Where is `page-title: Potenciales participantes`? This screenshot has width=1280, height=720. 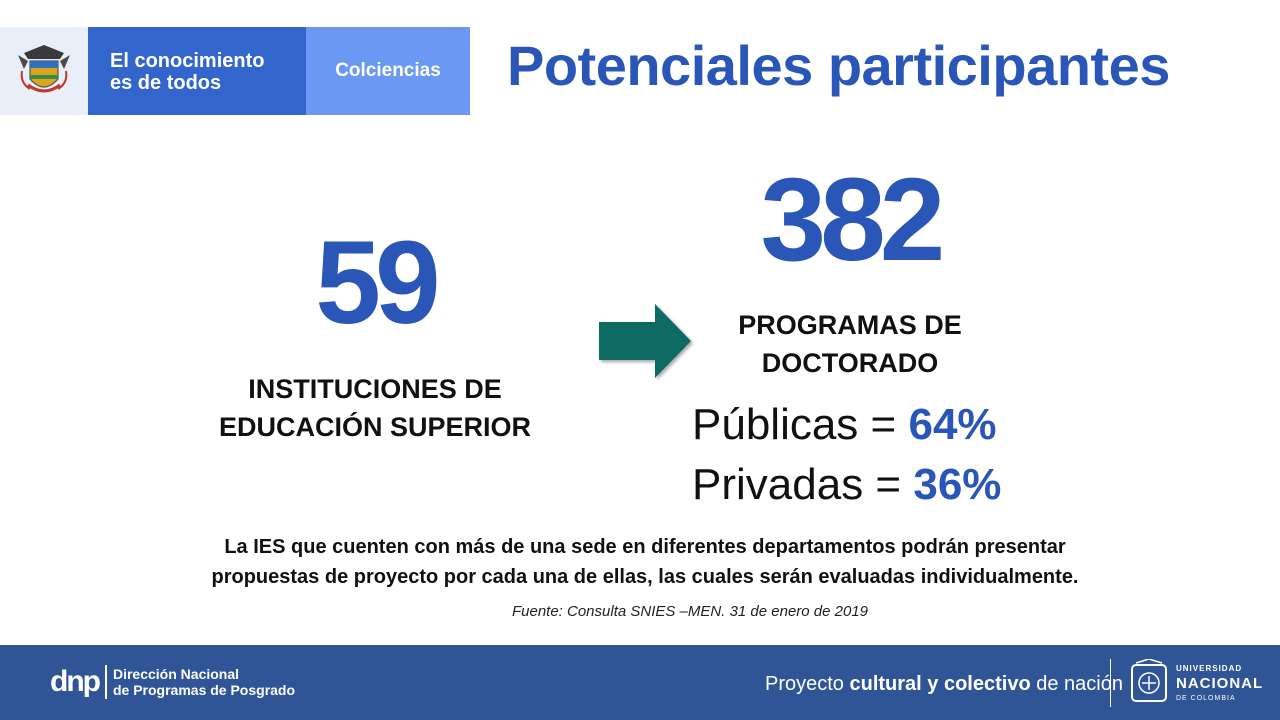
page-title: Potenciales participantes is located at coordinates (838, 65).